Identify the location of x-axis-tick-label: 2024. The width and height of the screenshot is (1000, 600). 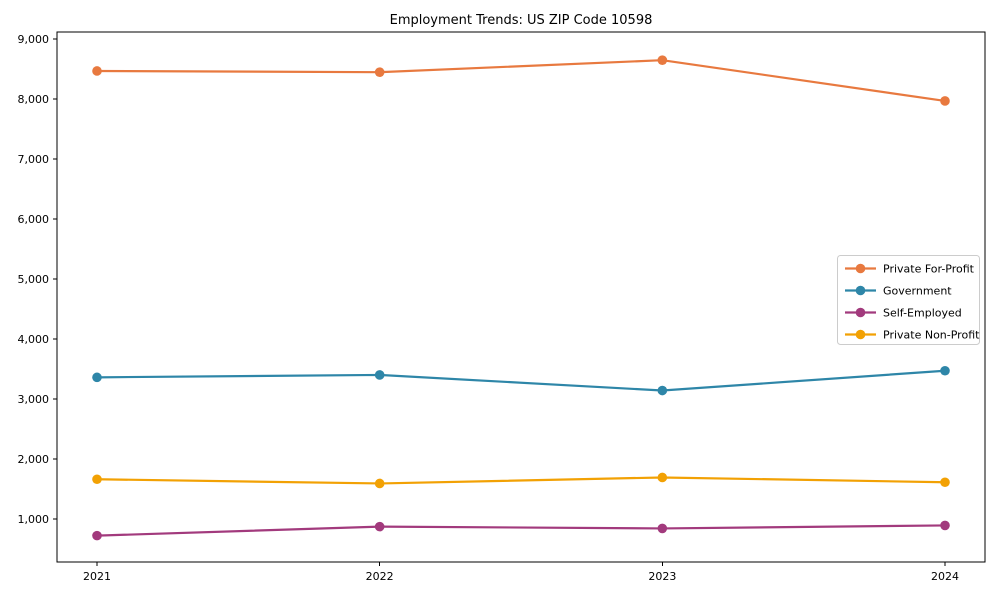
(945, 576).